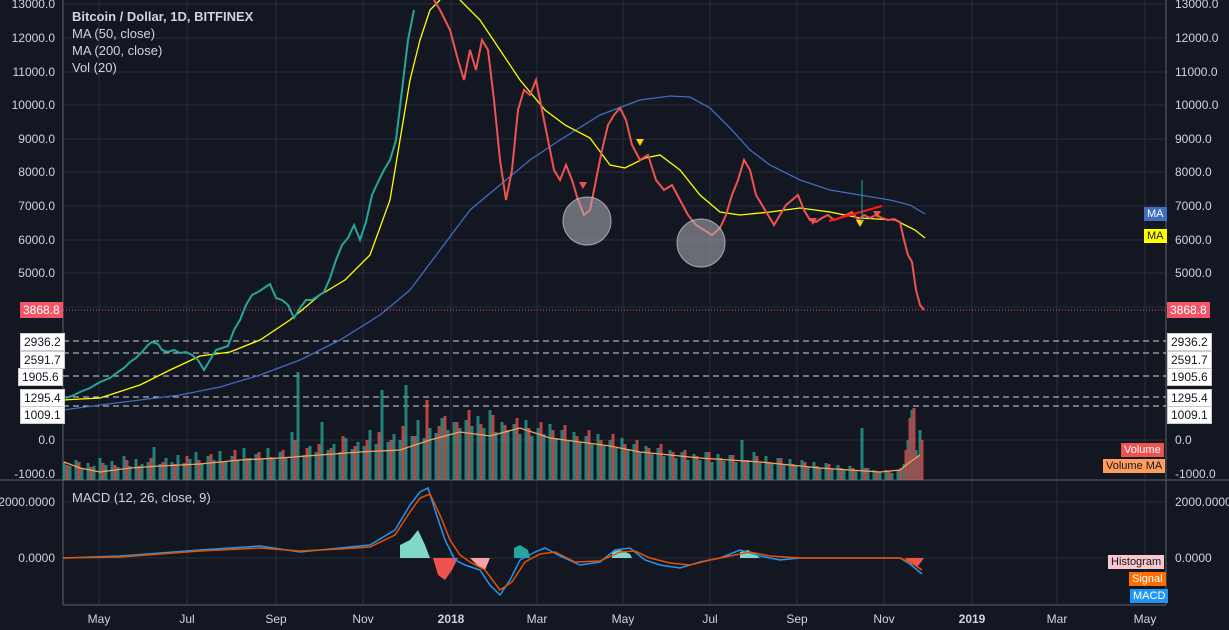  I want to click on last-price-tag-right: 3868.8, so click(1188, 310).